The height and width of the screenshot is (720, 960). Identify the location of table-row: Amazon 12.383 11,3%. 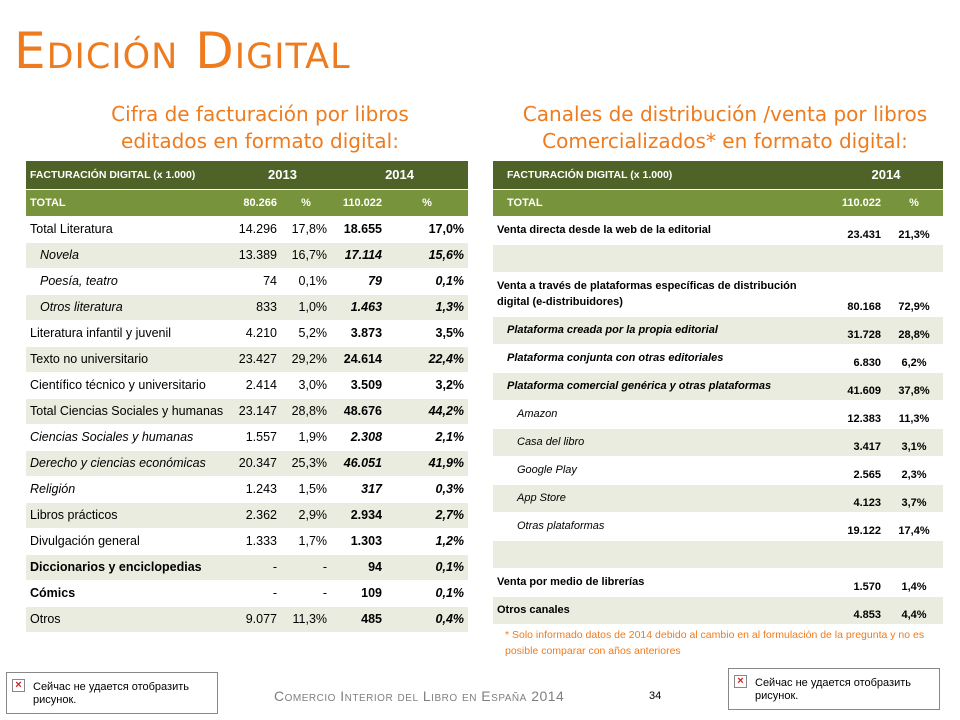
(718, 414).